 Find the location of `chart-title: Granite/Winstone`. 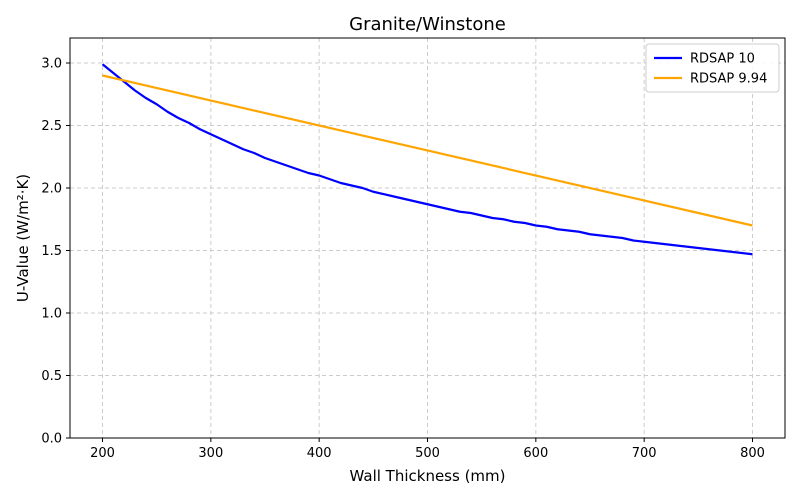

chart-title: Granite/Winstone is located at coordinates (427, 24).